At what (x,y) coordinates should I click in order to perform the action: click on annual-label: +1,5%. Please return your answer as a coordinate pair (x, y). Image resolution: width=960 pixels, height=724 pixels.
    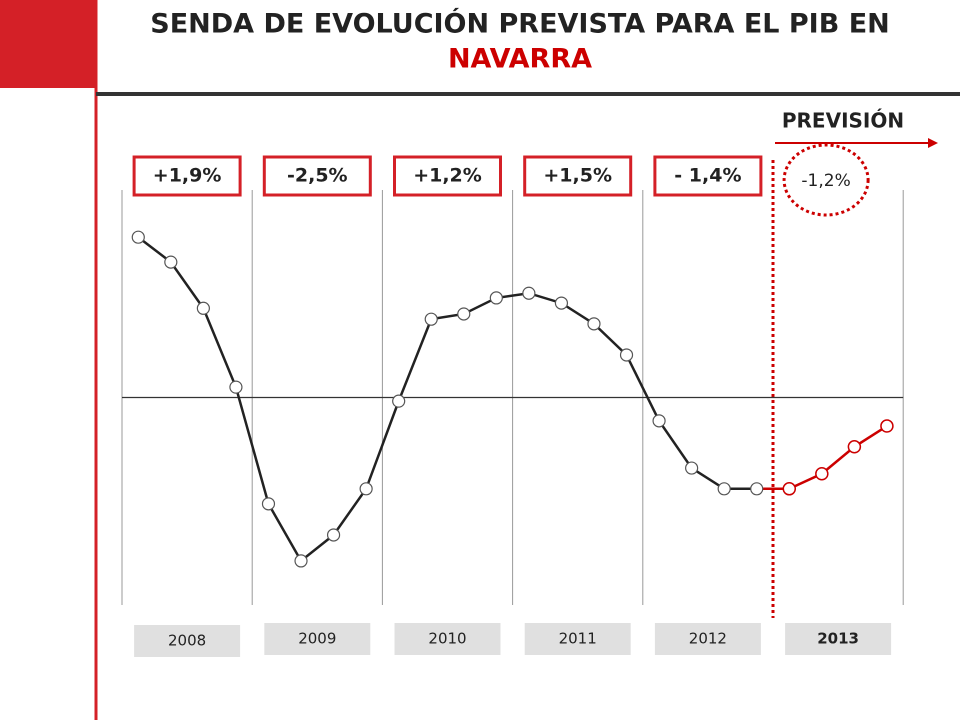
    Looking at the image, I should click on (577, 176).